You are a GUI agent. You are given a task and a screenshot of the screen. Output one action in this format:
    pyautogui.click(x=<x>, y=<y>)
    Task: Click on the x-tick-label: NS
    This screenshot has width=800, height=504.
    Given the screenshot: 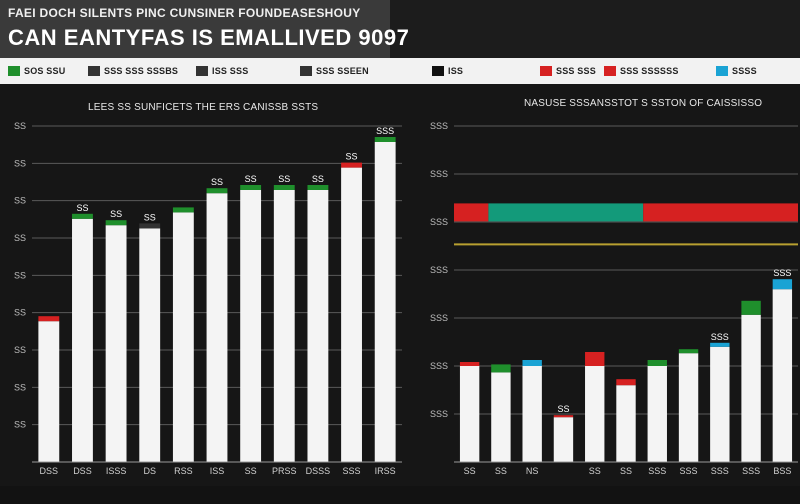 What is the action you would take?
    pyautogui.click(x=532, y=471)
    